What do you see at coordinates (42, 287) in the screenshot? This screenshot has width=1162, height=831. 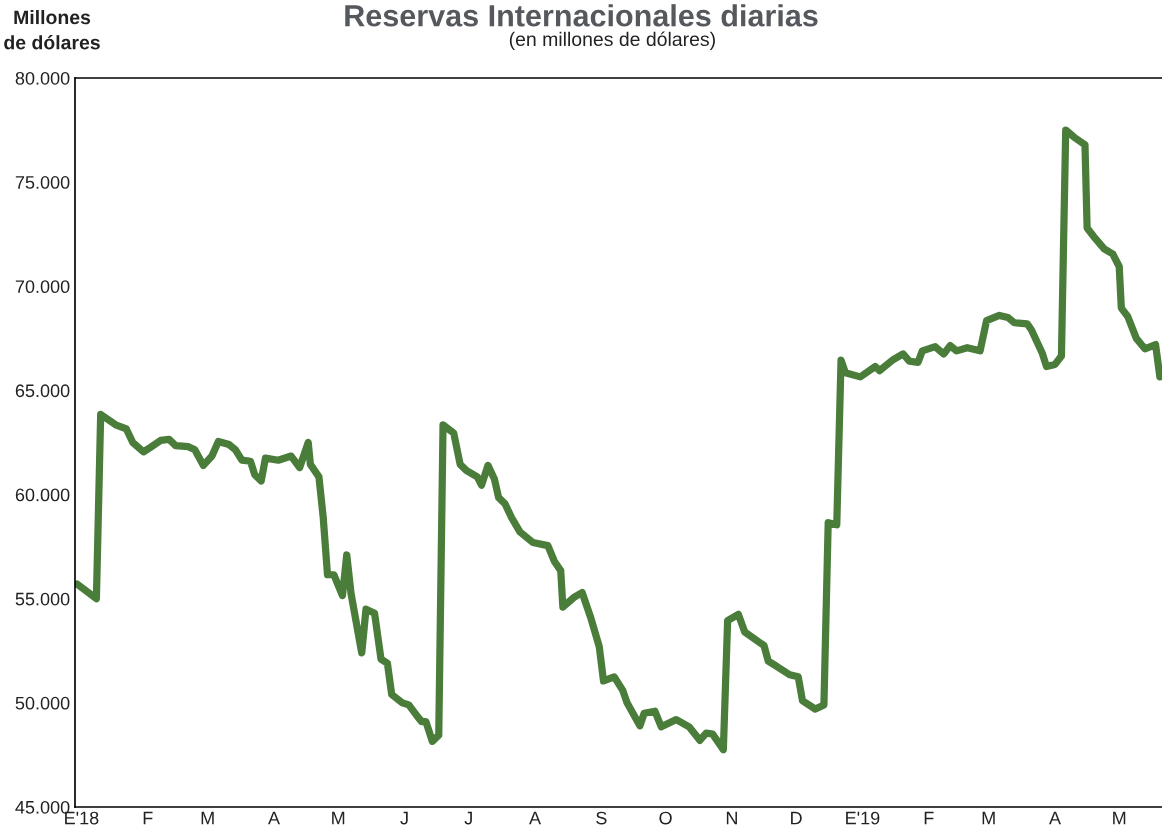 I see `y-tick-label: 70.000` at bounding box center [42, 287].